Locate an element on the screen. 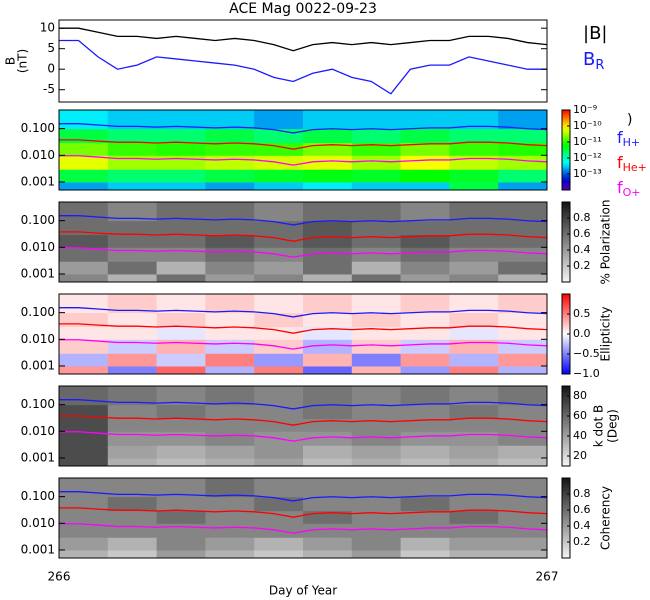 The height and width of the screenshot is (600, 650). plot-frame is located at coordinates (303, 518).